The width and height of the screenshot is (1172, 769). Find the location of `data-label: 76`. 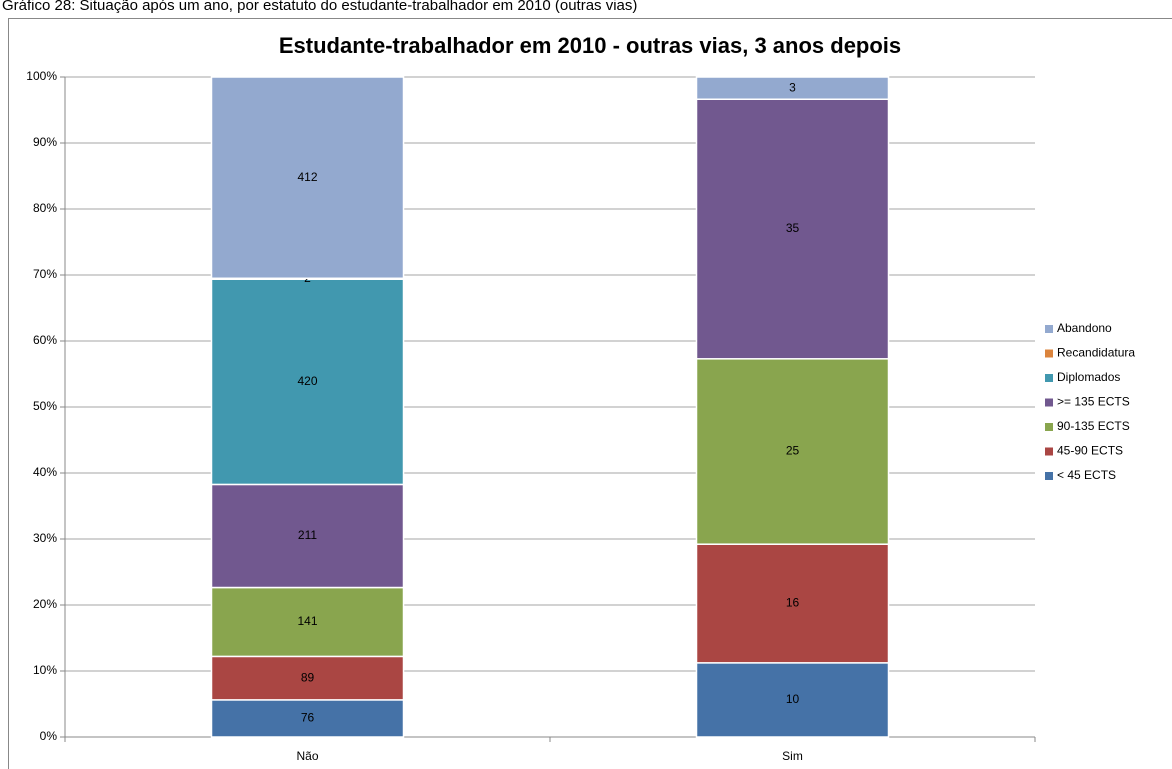

data-label: 76 is located at coordinates (308, 718).